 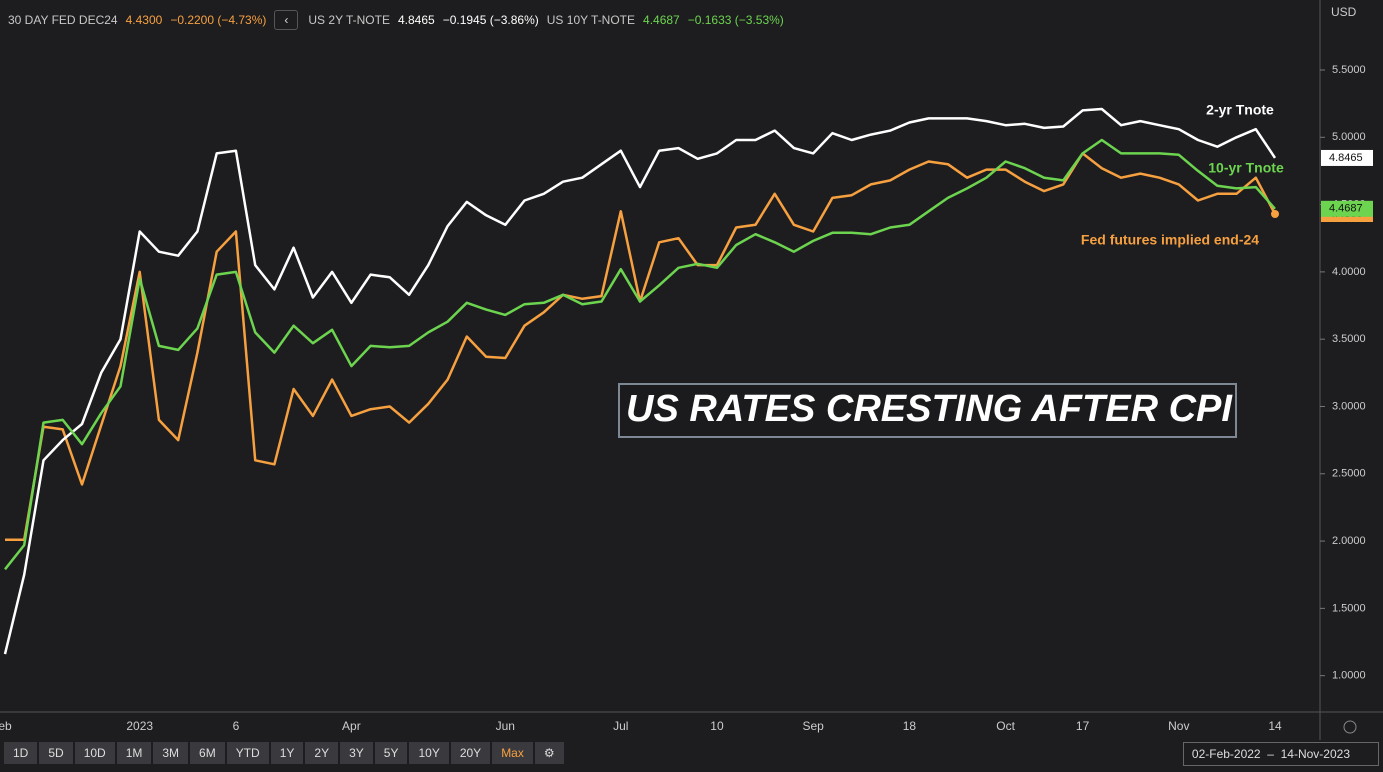 What do you see at coordinates (1349, 272) in the screenshot?
I see `y-tick-label: 4.0000` at bounding box center [1349, 272].